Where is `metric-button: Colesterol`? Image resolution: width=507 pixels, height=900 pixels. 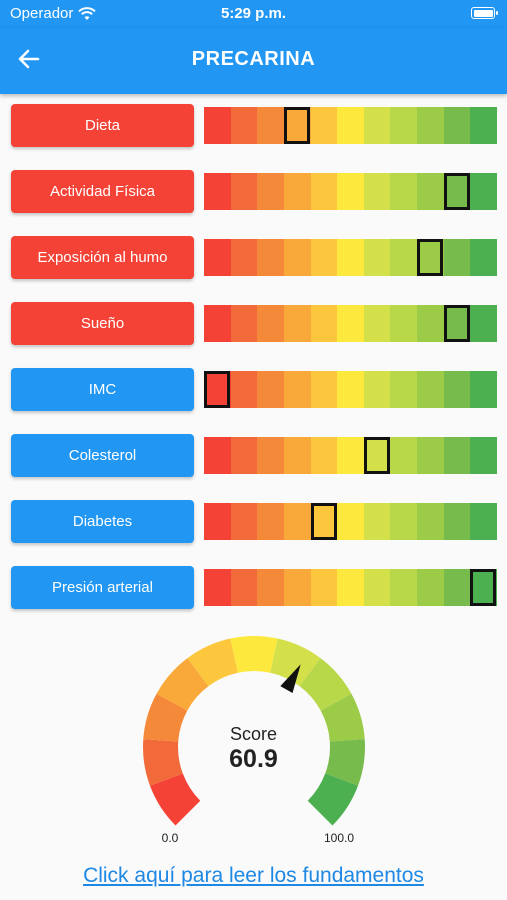
metric-button: Colesterol is located at coordinates (102, 455).